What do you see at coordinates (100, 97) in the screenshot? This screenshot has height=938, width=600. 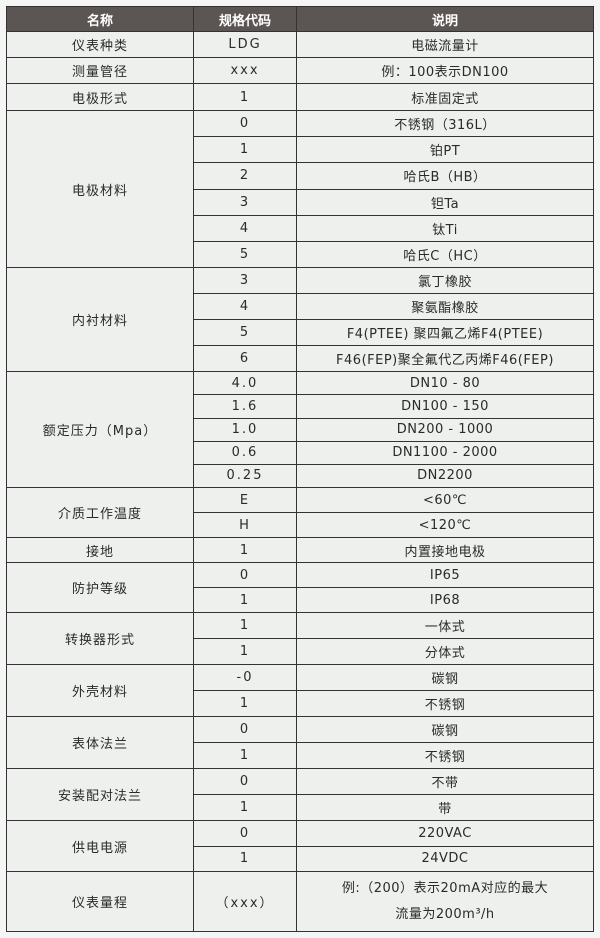 I see `spec-name: 电极形式` at bounding box center [100, 97].